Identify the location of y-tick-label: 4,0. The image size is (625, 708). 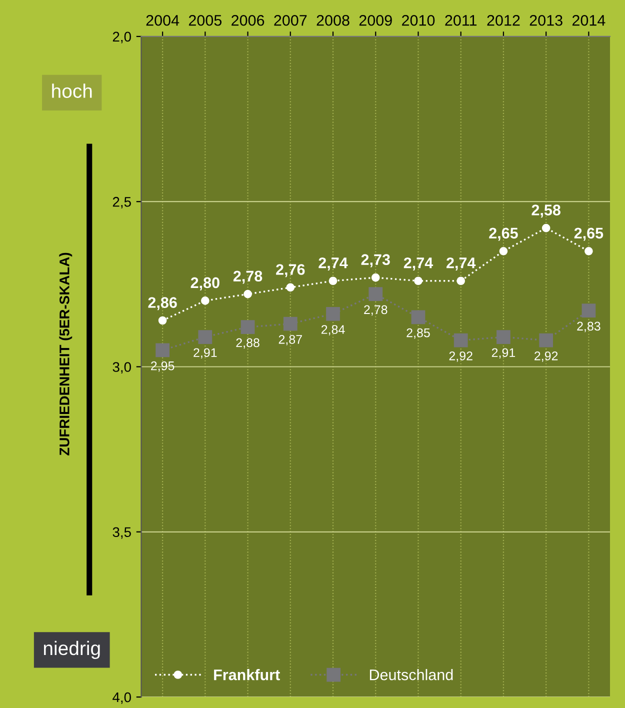
(121, 698).